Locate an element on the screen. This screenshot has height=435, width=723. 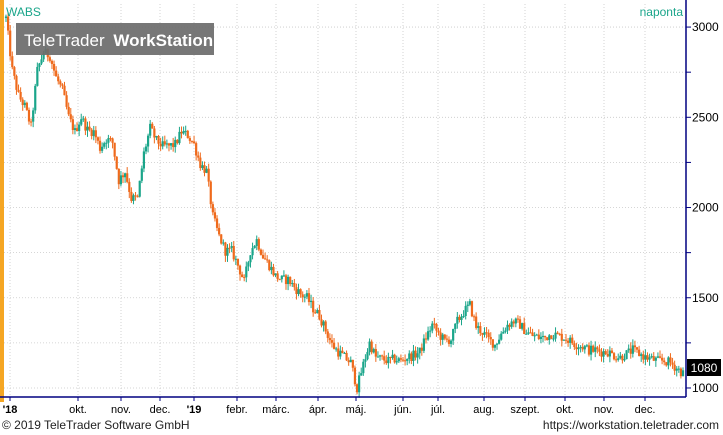
period-label: naponta is located at coordinates (662, 12).